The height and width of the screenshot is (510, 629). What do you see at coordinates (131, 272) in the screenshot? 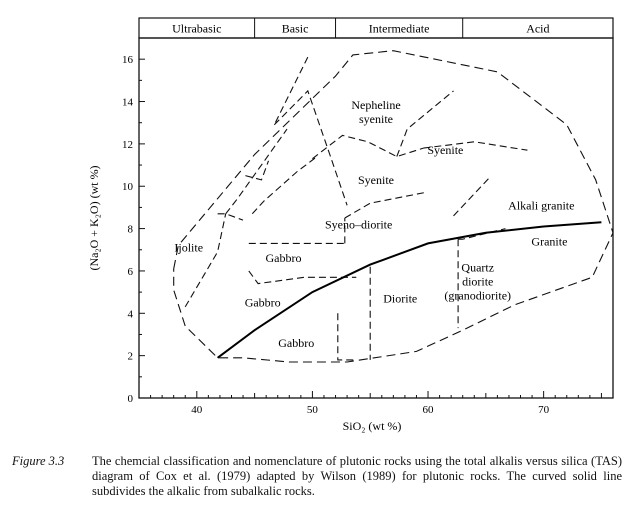
I see `y-tick-label: 6` at bounding box center [131, 272].